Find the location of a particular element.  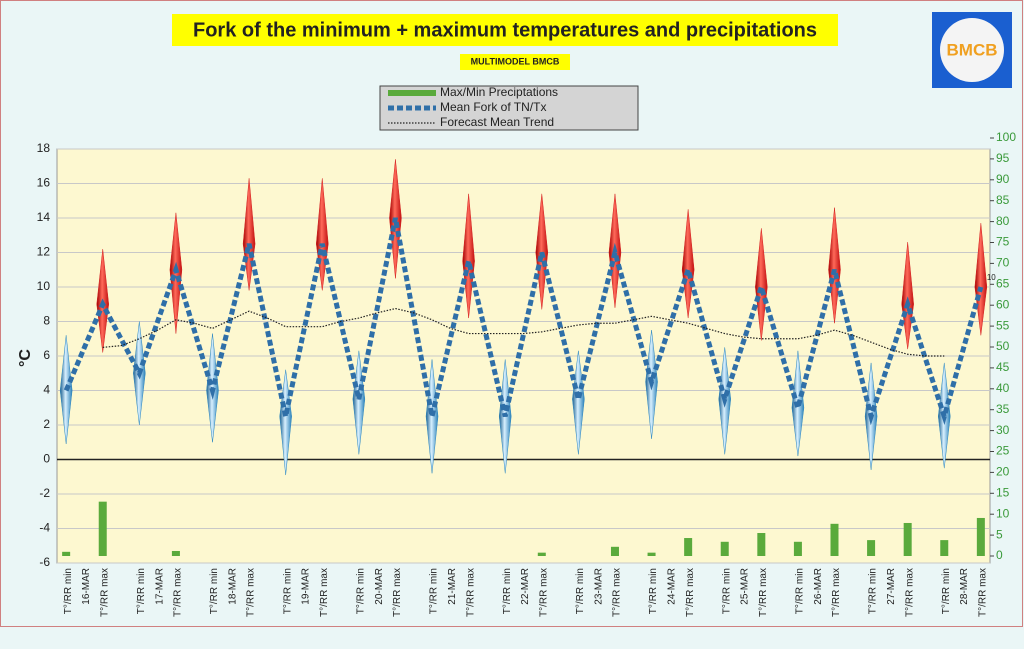

x-tick-label: 27-MAR is located at coordinates (891, 586).